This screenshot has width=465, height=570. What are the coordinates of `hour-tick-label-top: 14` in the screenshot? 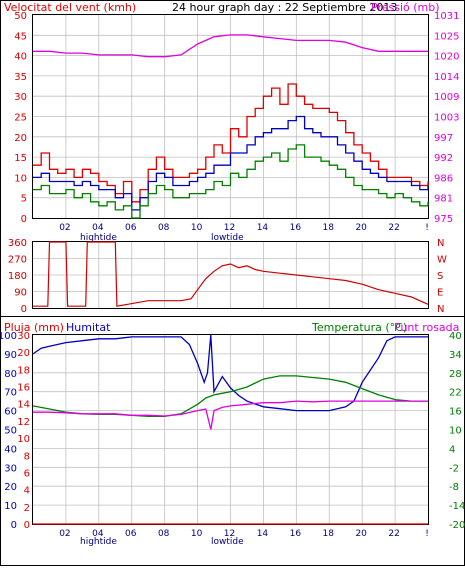 It's located at (263, 228).